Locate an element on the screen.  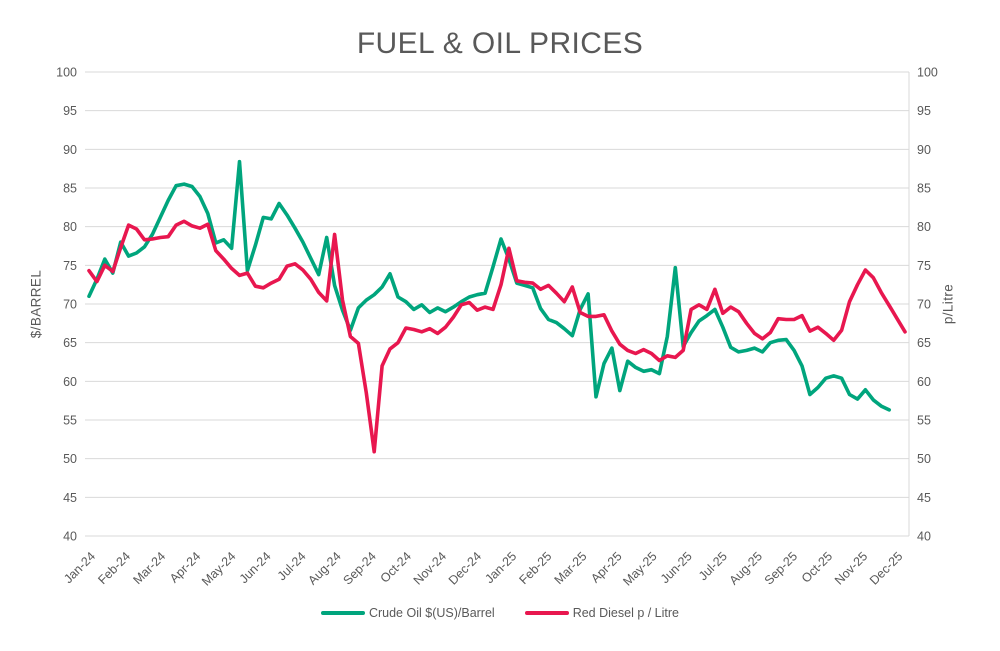
y-axis-label-left-50: 50 is located at coordinates (70, 459).